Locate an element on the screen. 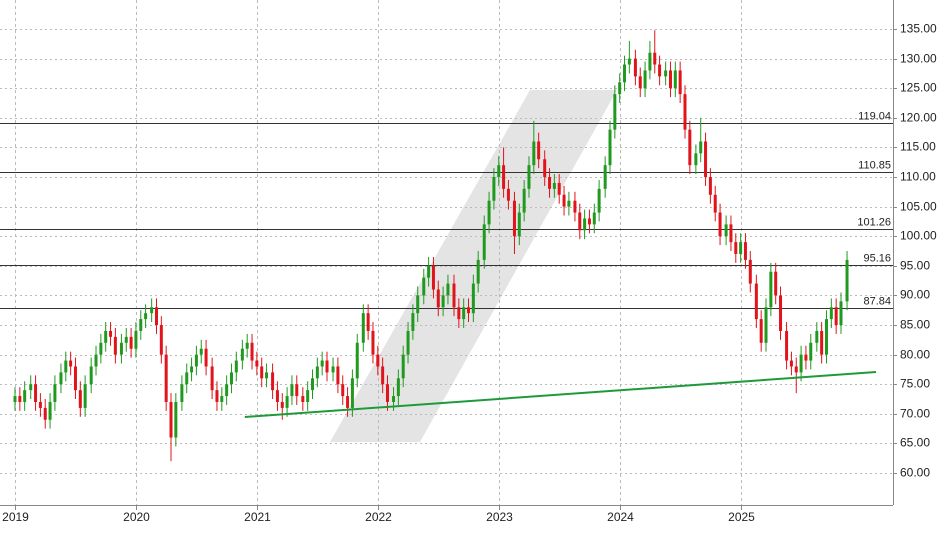  x-tick-label: 2021 is located at coordinates (257, 517).